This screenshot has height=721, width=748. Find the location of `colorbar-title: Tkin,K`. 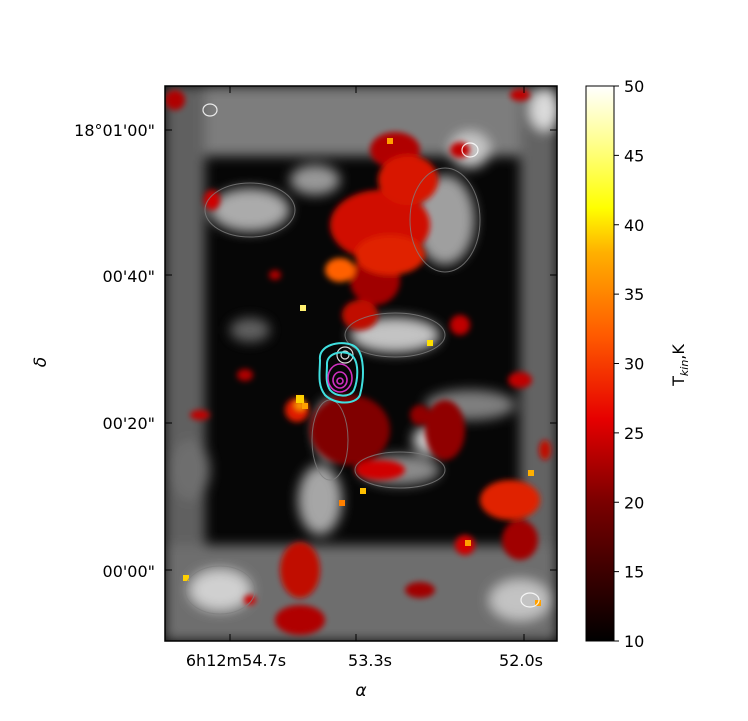

colorbar-title: Tkin,K is located at coordinates (680, 365).